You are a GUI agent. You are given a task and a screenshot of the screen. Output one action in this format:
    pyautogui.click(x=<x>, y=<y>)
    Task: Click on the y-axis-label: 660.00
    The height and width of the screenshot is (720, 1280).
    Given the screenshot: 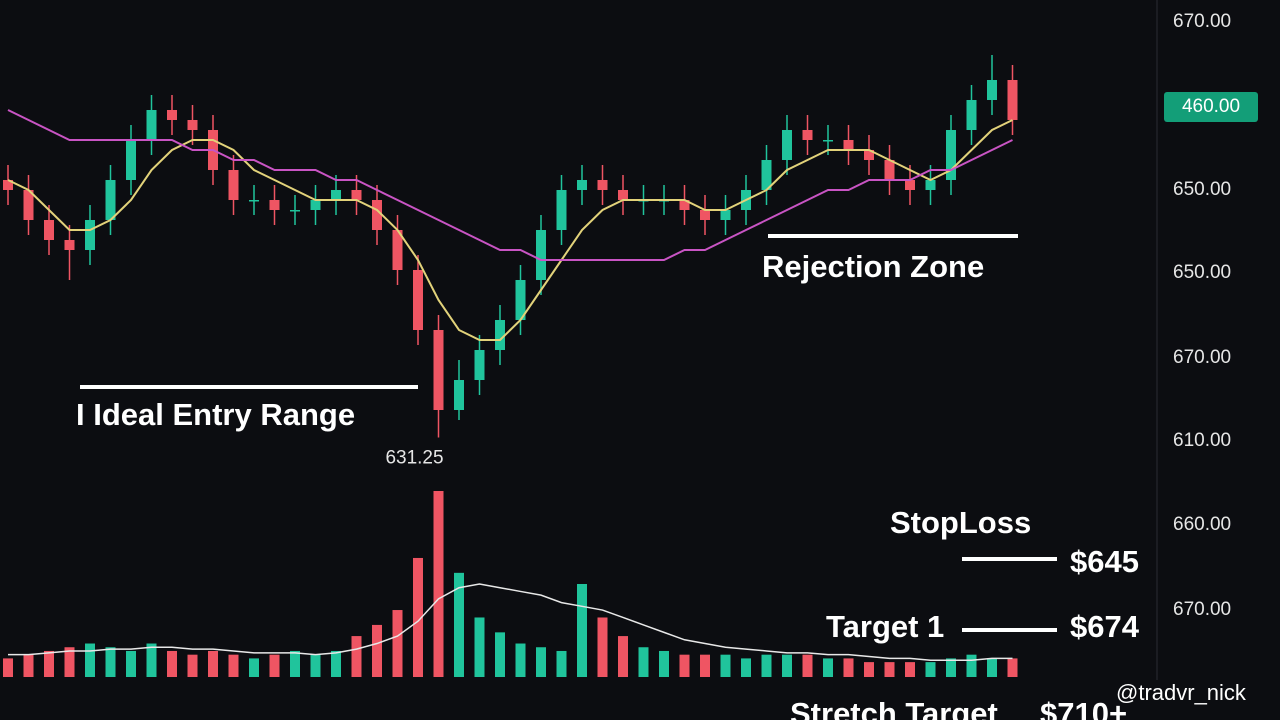 What is the action you would take?
    pyautogui.click(x=1202, y=524)
    